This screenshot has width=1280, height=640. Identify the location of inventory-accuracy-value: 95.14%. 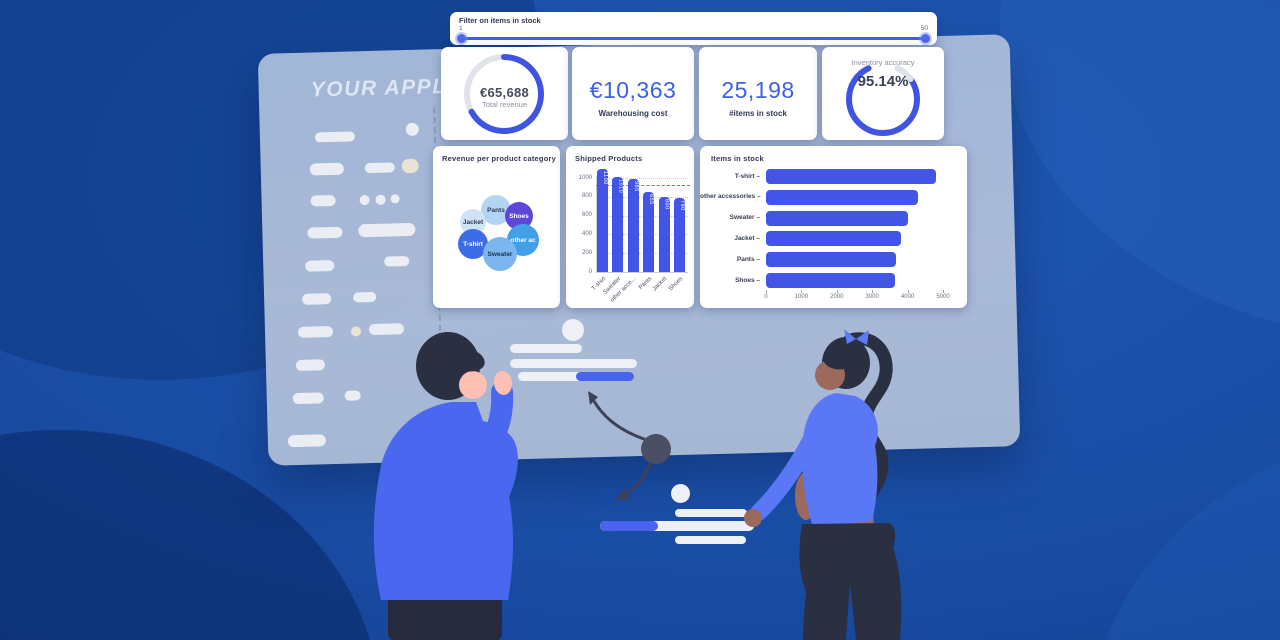
(883, 81).